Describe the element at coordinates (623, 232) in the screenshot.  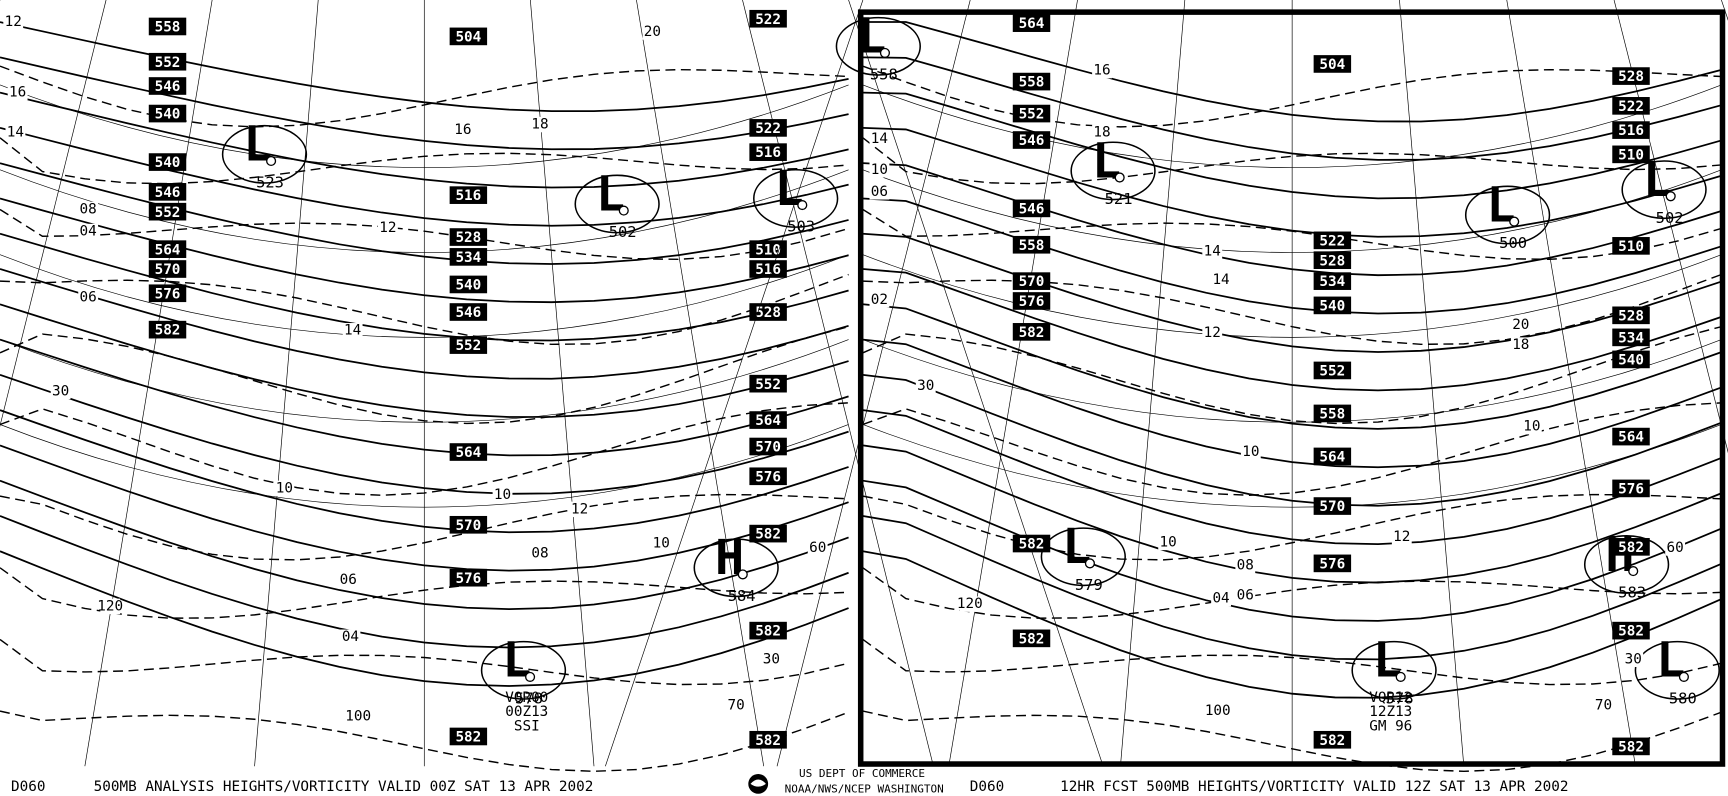
I see `center-value: 502` at that location.